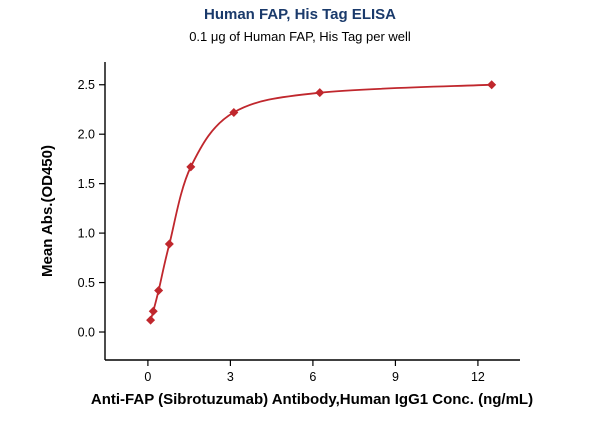  I want to click on y-tick-label: 0.5, so click(86, 283).